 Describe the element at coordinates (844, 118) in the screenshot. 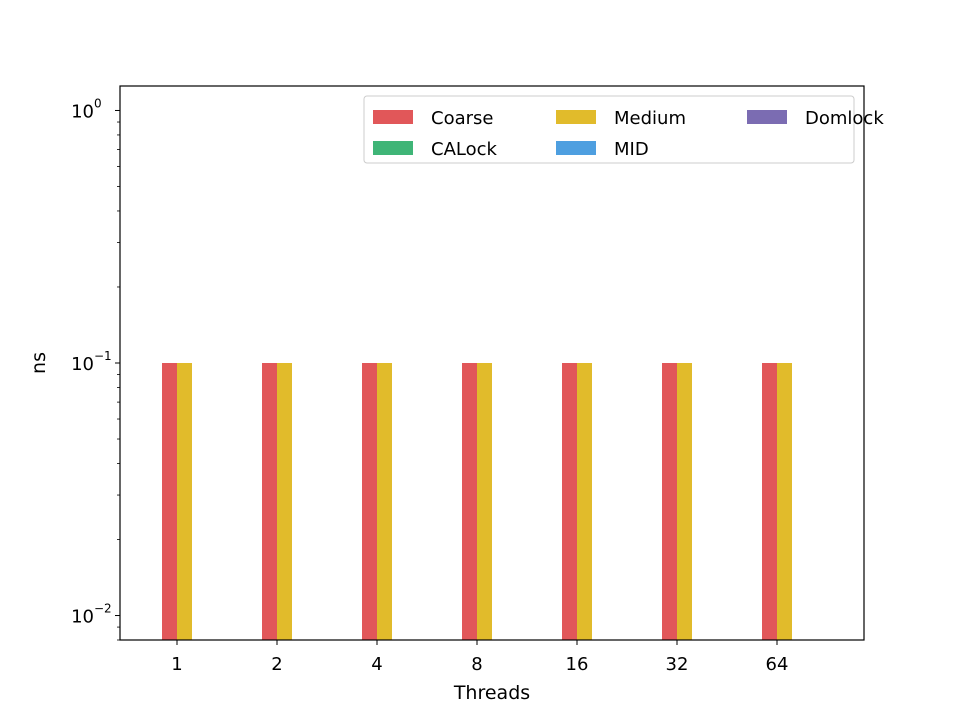

I see `legend-label: Domlock` at that location.